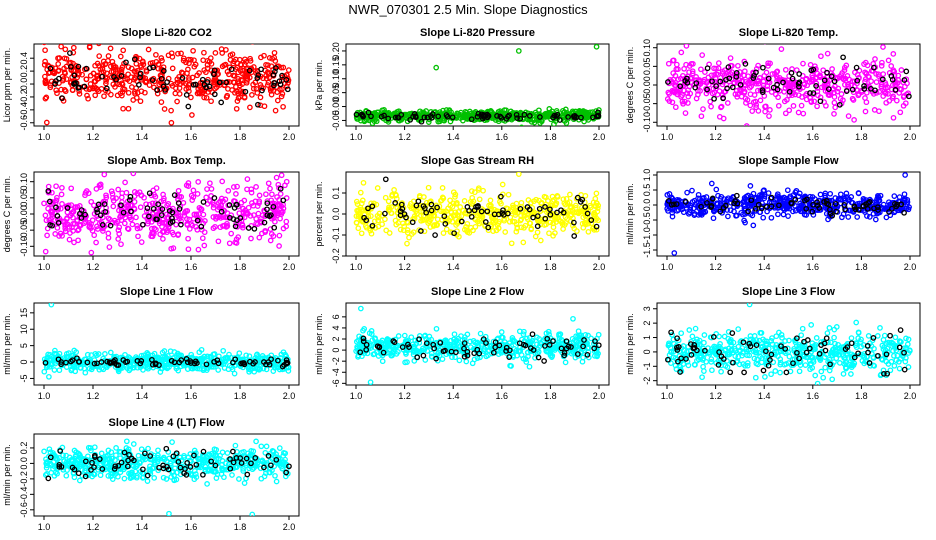 This screenshot has width=936, height=540. Describe the element at coordinates (61, 47) in the screenshot. I see `outlier-point` at that location.